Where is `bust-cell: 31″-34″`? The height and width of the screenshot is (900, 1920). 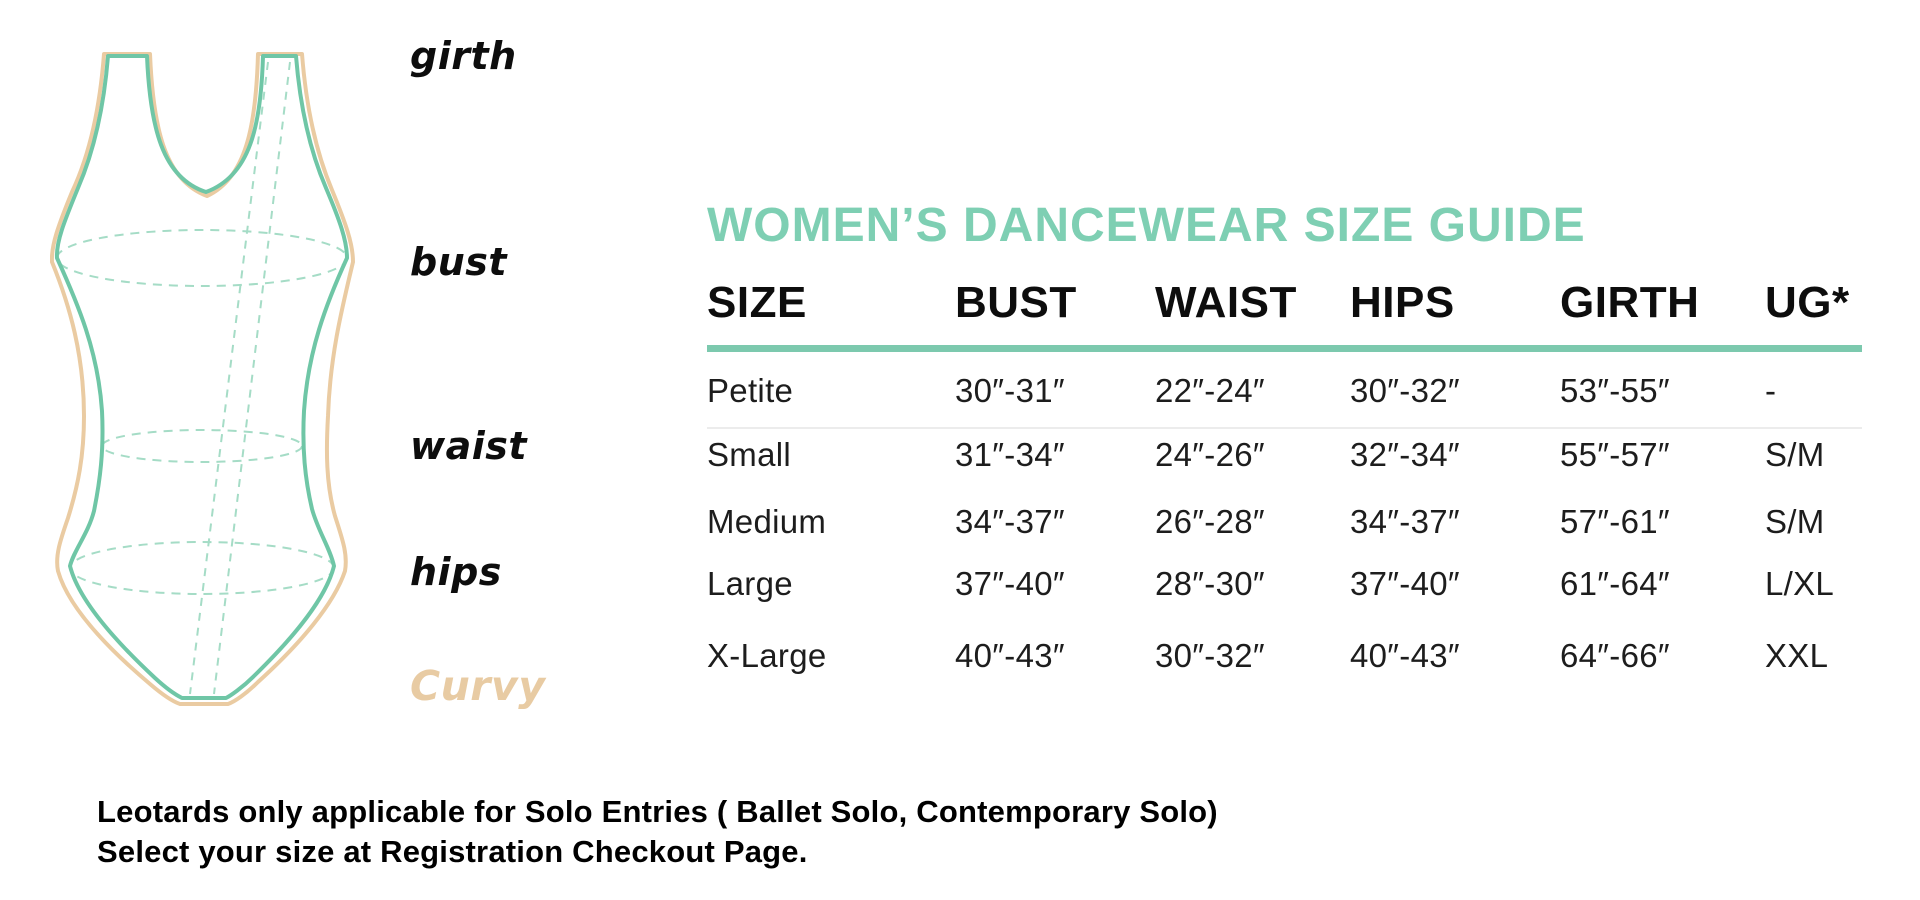
bust-cell: 31″-34″ is located at coordinates (1010, 454).